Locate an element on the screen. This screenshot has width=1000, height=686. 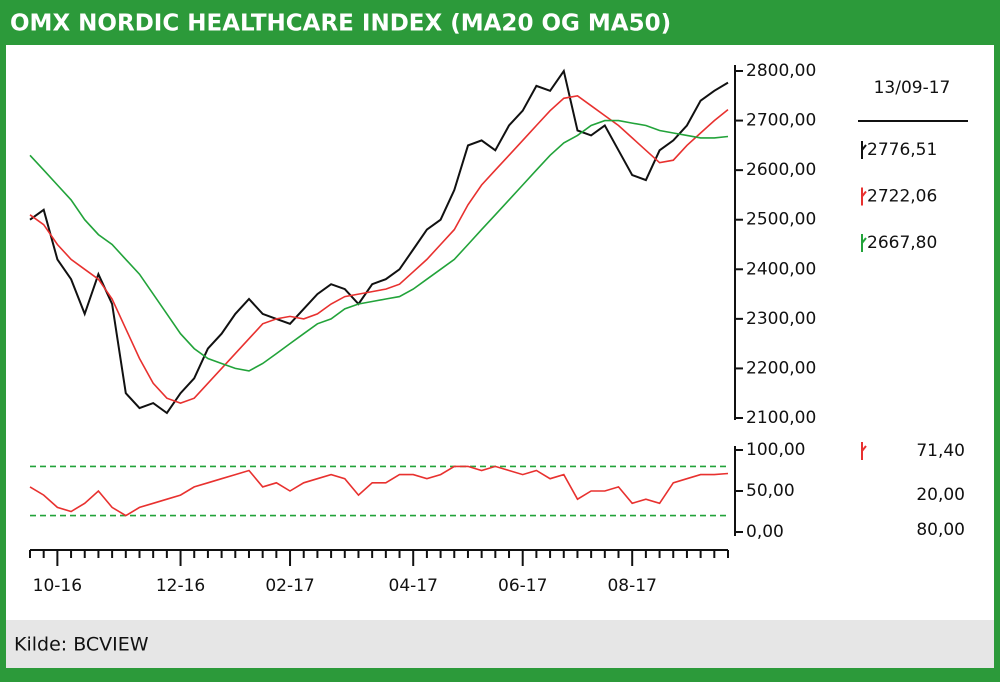
y-tick-label: 100,00 is located at coordinates (775, 450).